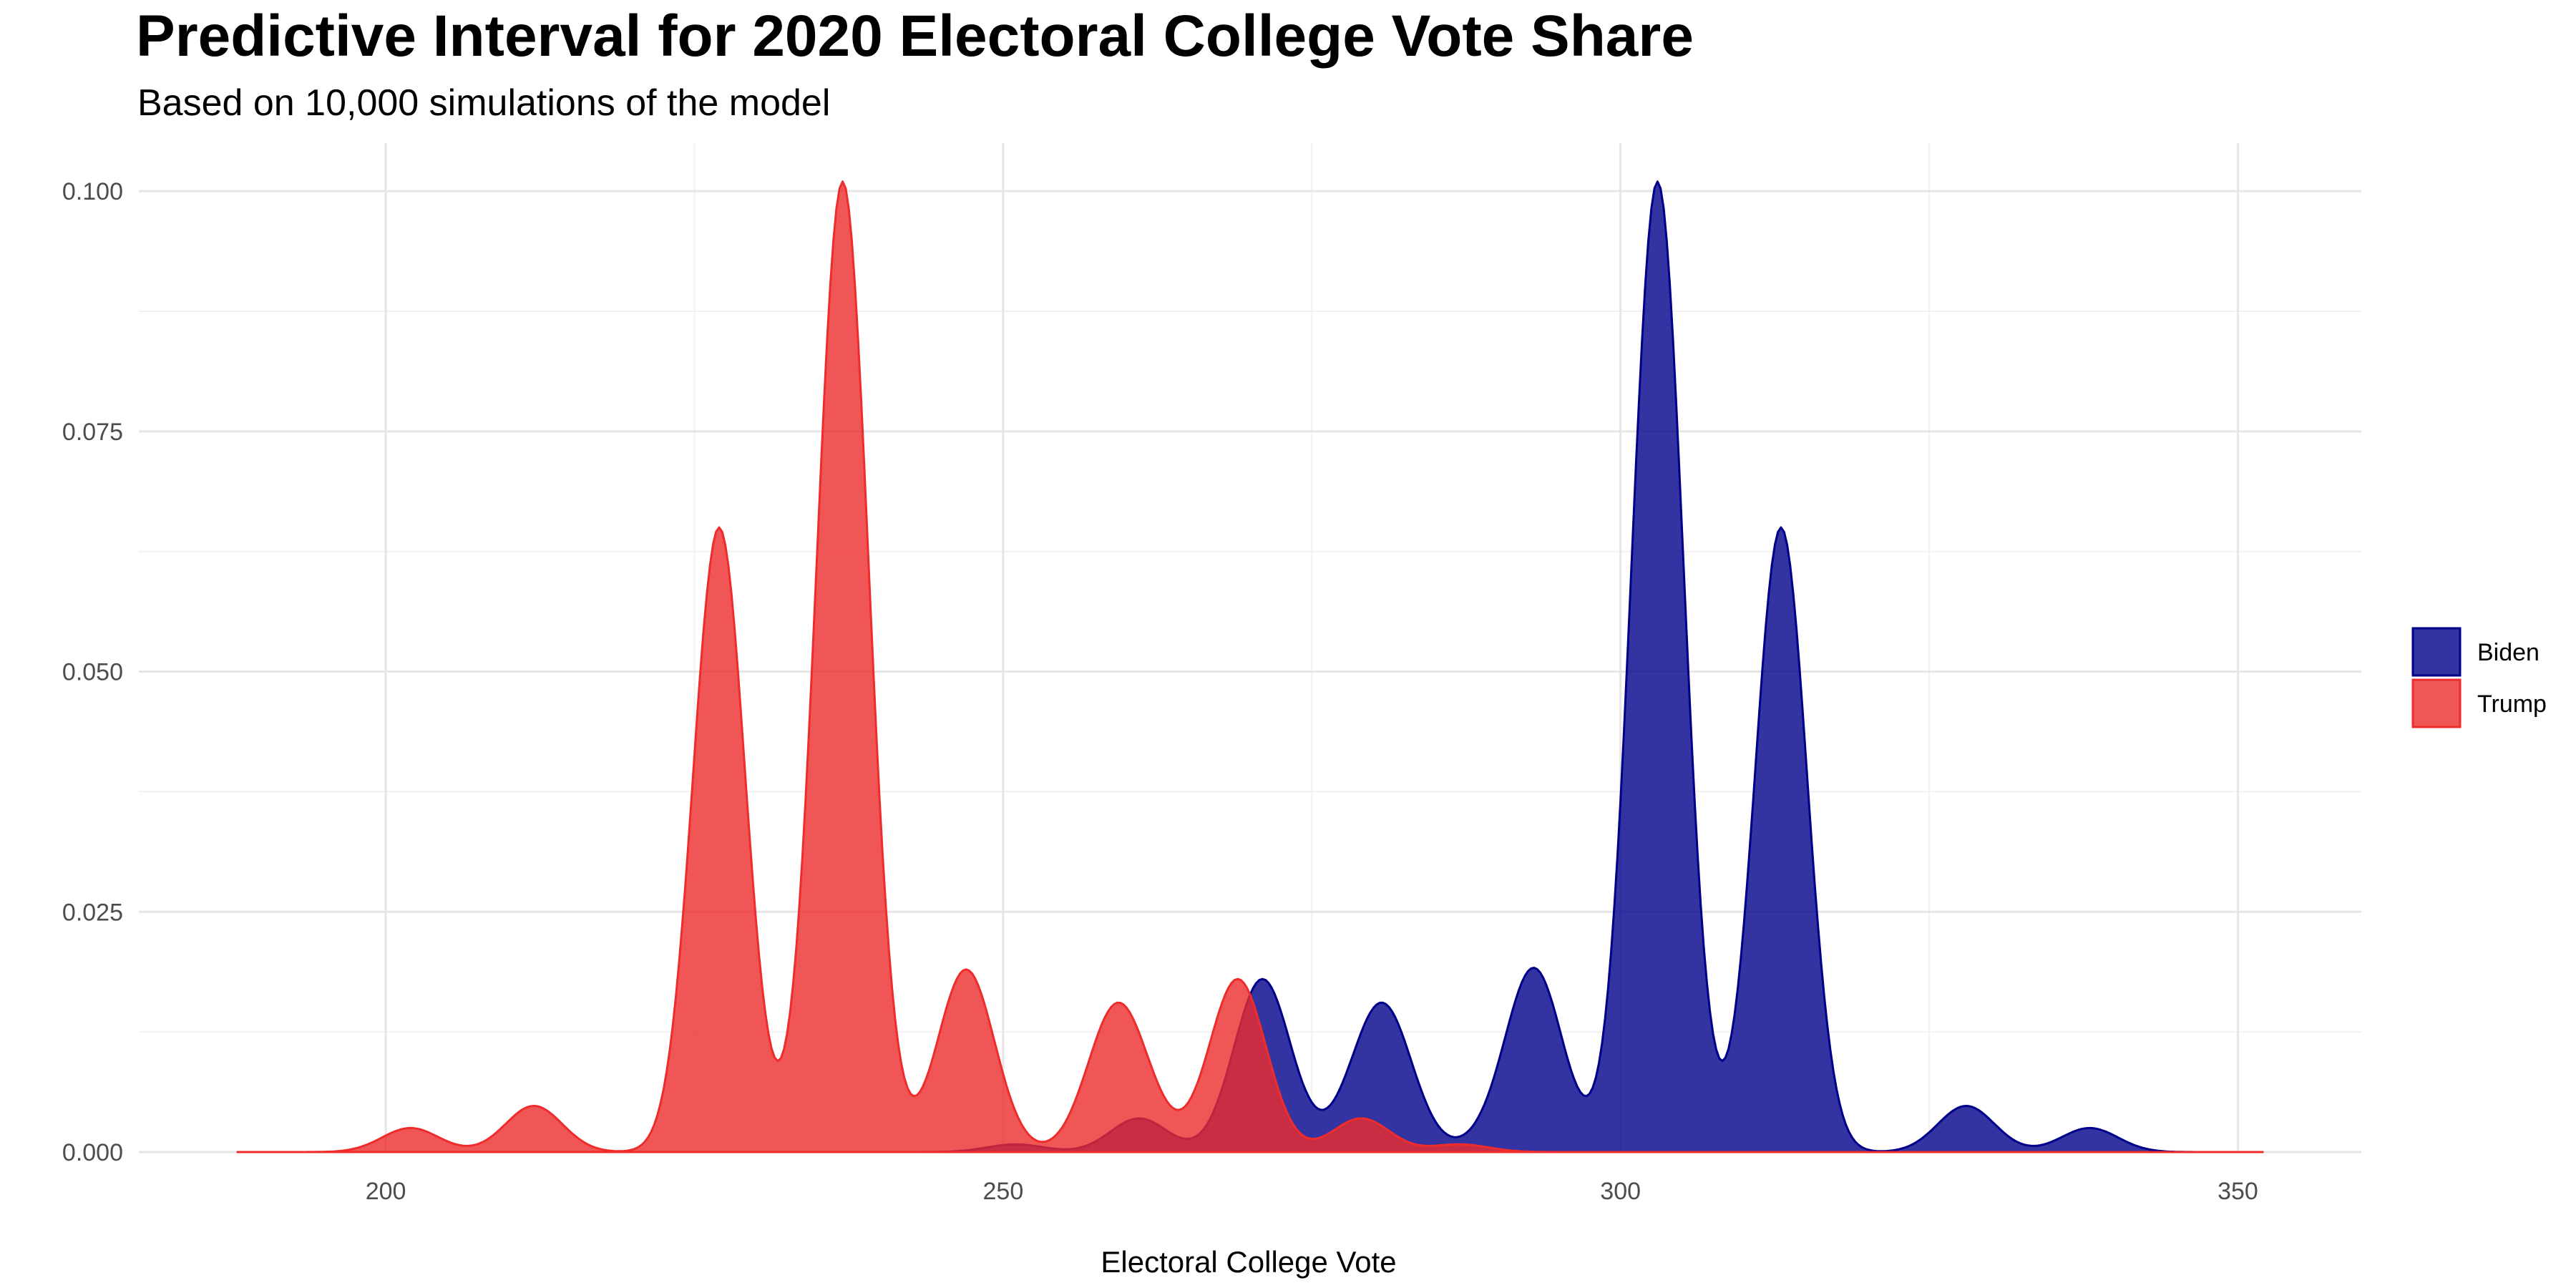  Describe the element at coordinates (1248, 1262) in the screenshot. I see `x-axis-title: Electoral College Vote` at that location.